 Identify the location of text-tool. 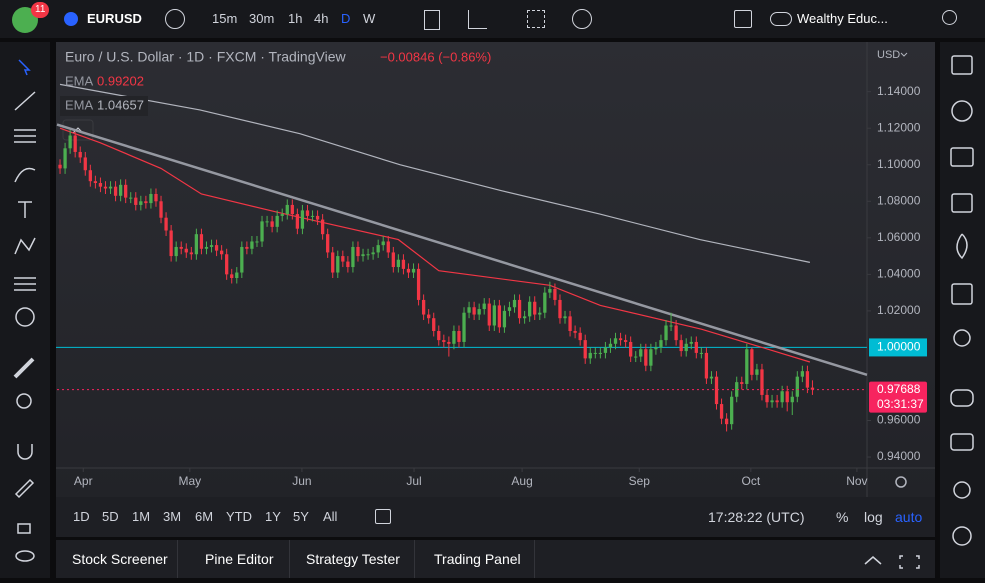
(25, 209).